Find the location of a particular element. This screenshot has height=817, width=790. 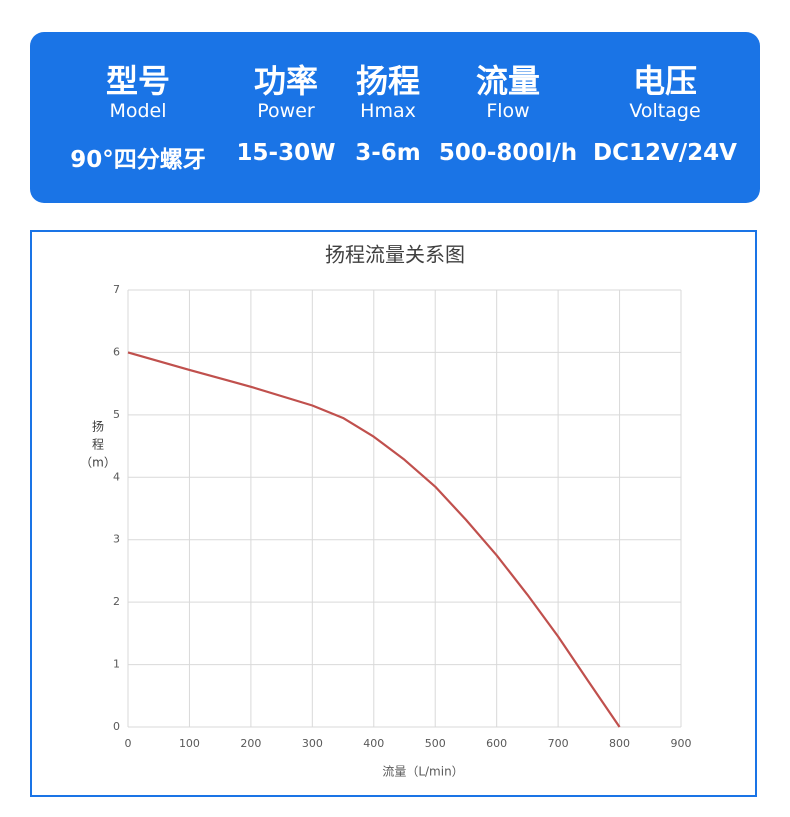

spec-title: 型号 is located at coordinates (137, 81).